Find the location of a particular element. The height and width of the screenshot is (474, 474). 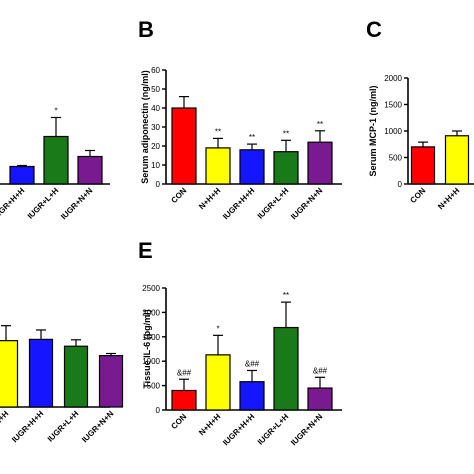

y-tick-label: 20 is located at coordinates (155, 146).